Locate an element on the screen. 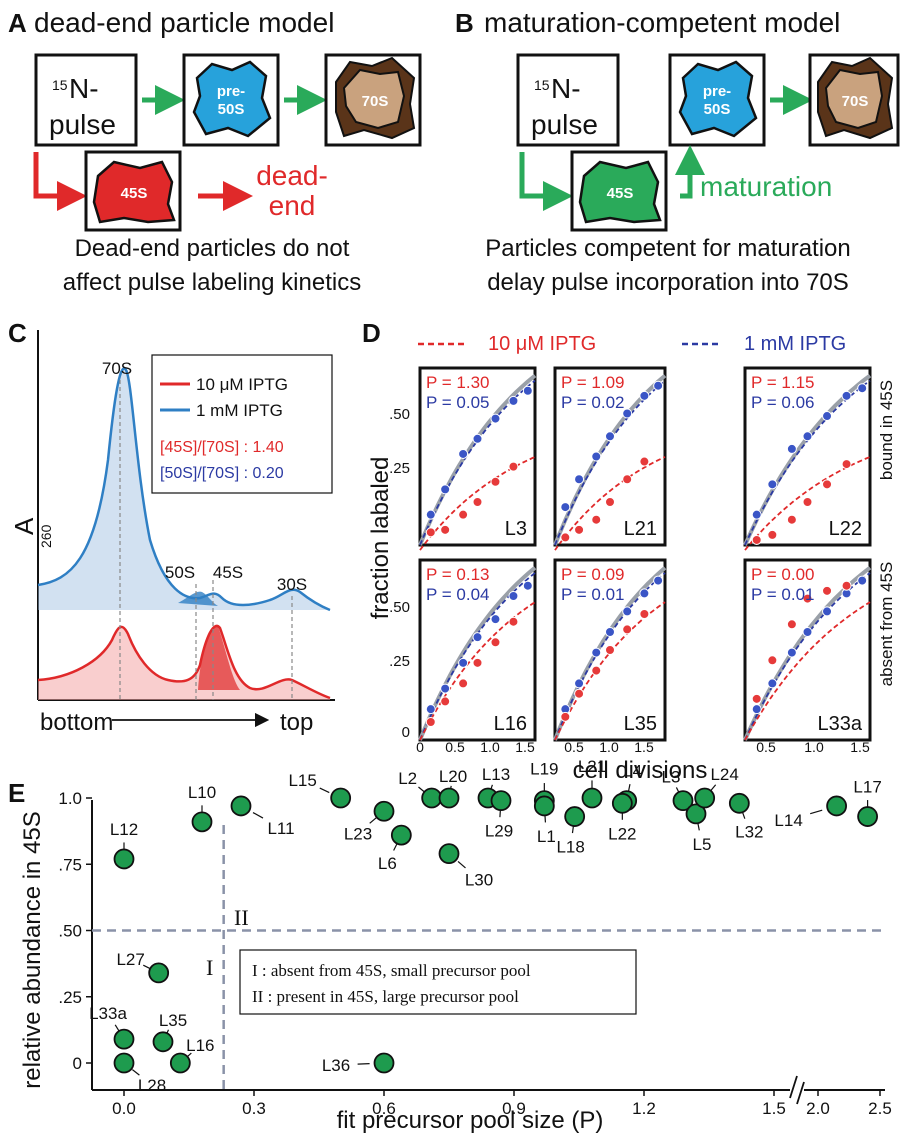 Image resolution: width=905 pixels, height=1136 pixels. point-label: L27 is located at coordinates (130, 959).